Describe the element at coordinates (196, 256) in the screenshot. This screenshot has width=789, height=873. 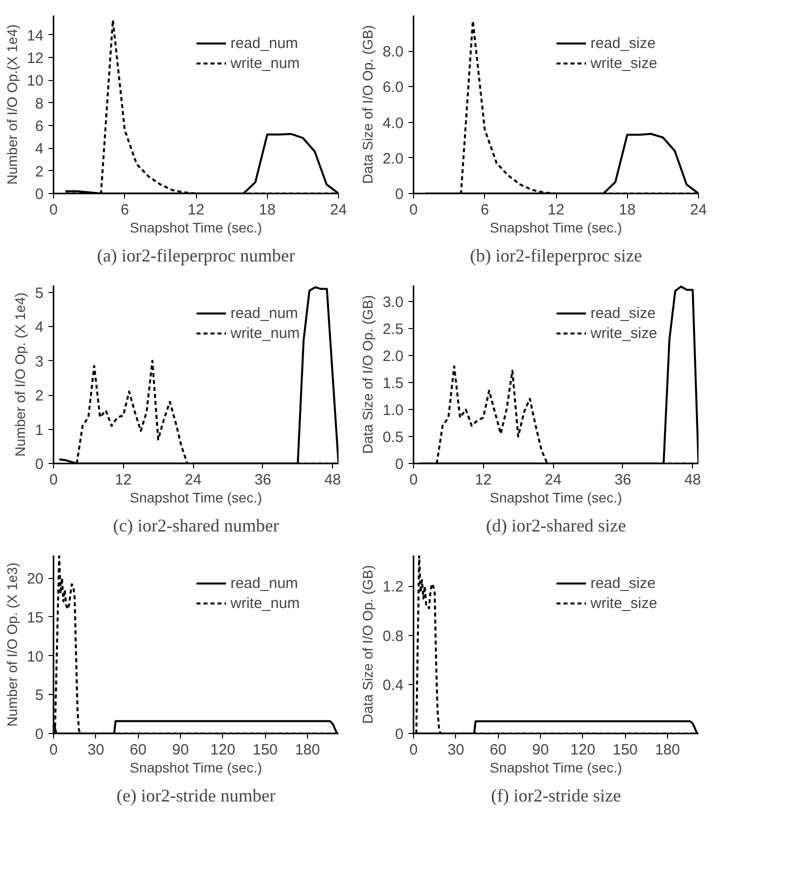
I see `text: (a) ior2-fileperproc number` at that location.